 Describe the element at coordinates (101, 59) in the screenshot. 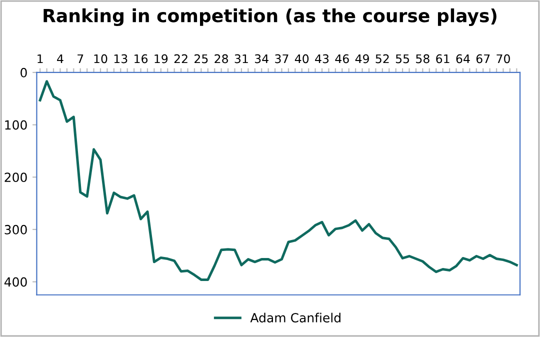

I see `x-tick-label: 10` at that location.